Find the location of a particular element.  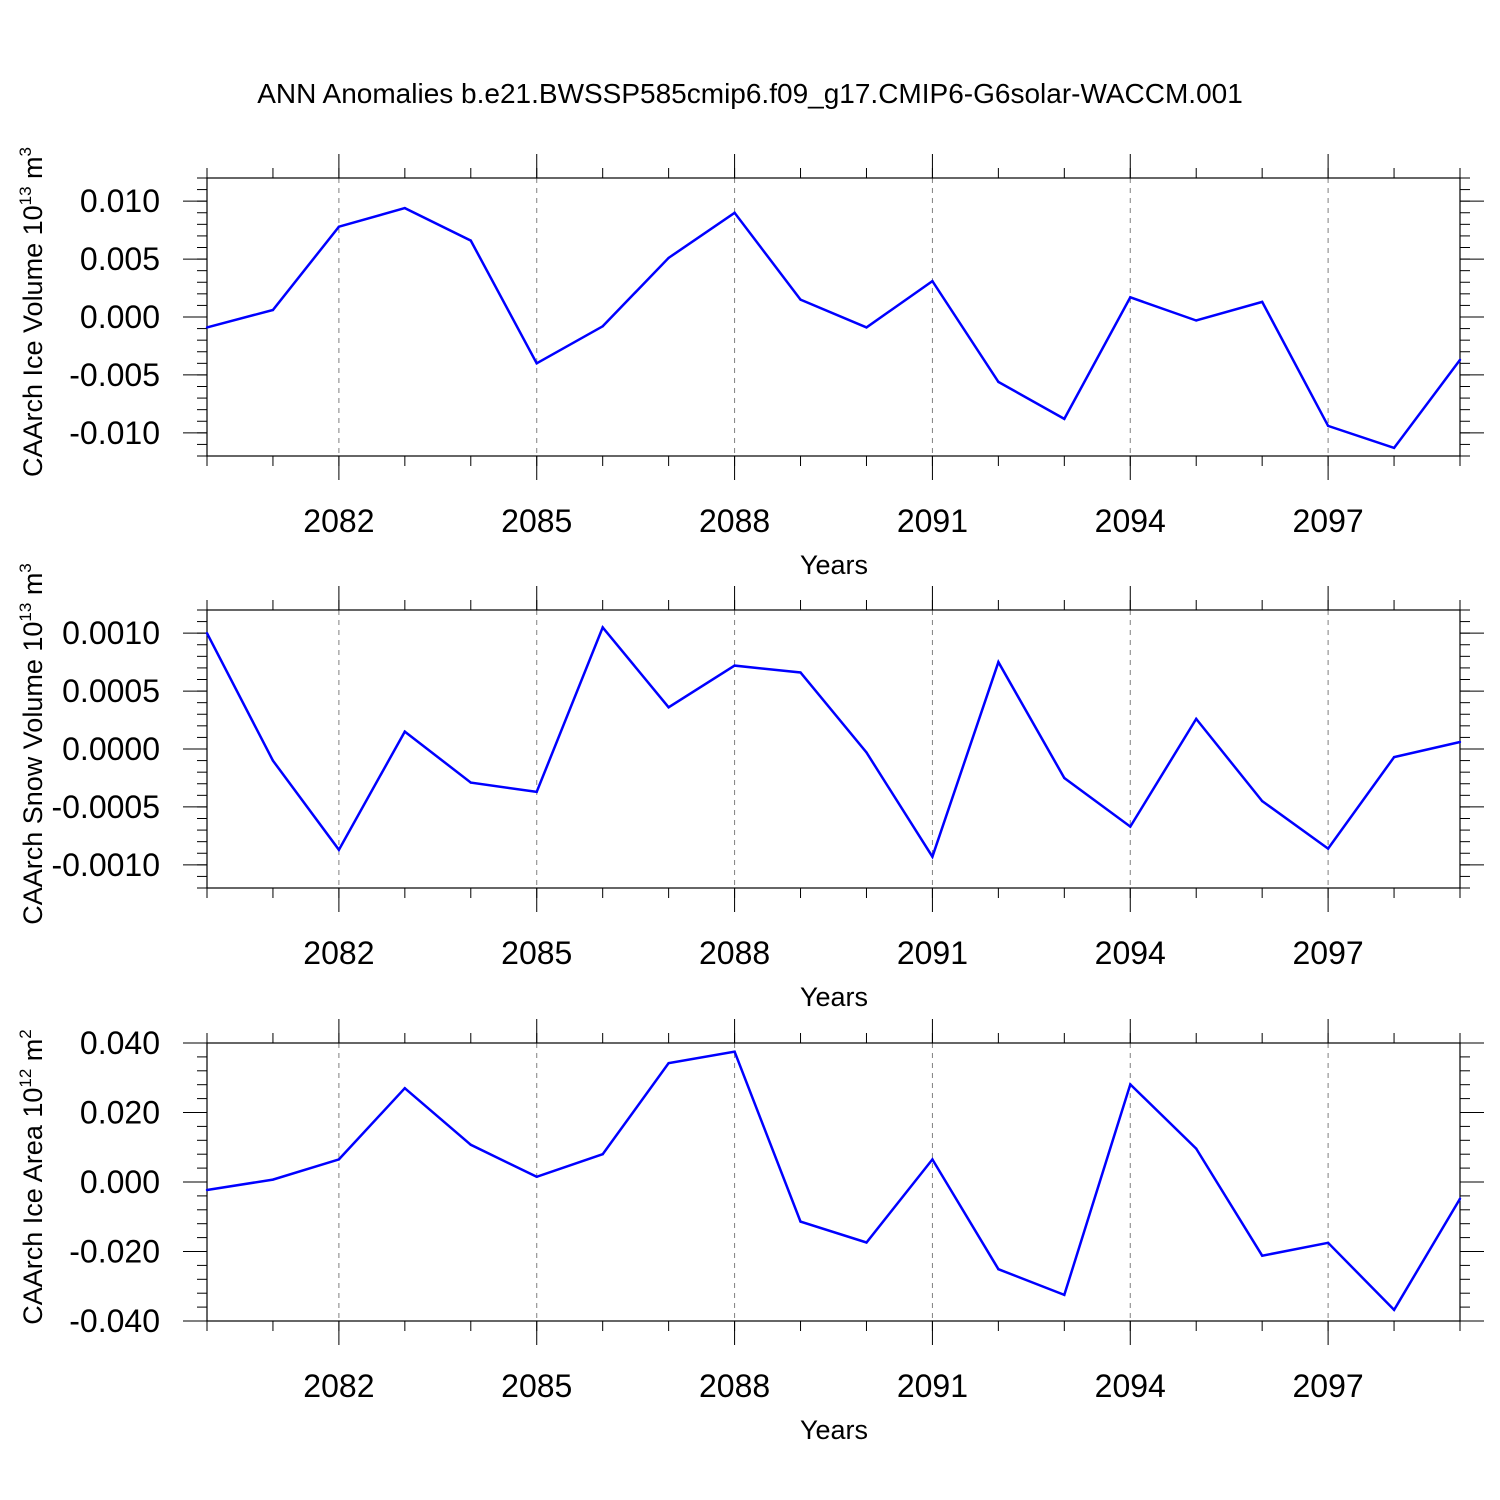

y-axis-label: CAArch Snow Volume 1013 m3 is located at coordinates (32, 744).